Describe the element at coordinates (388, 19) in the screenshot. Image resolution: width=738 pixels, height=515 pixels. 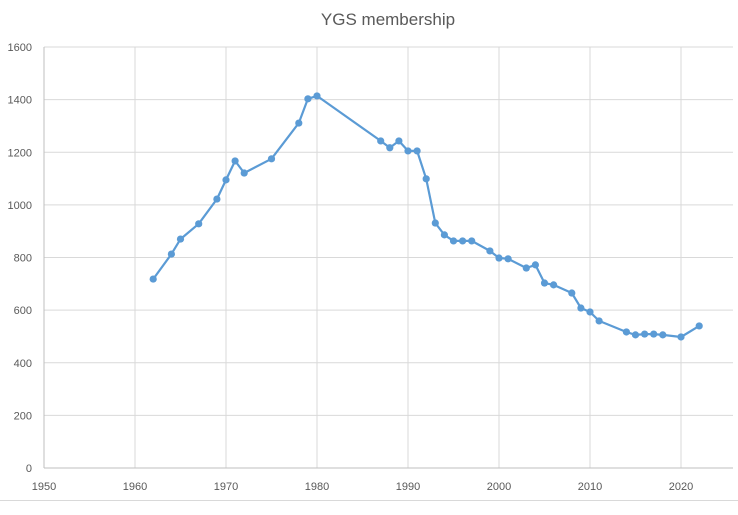
I see `chart-title: YGS membership` at that location.